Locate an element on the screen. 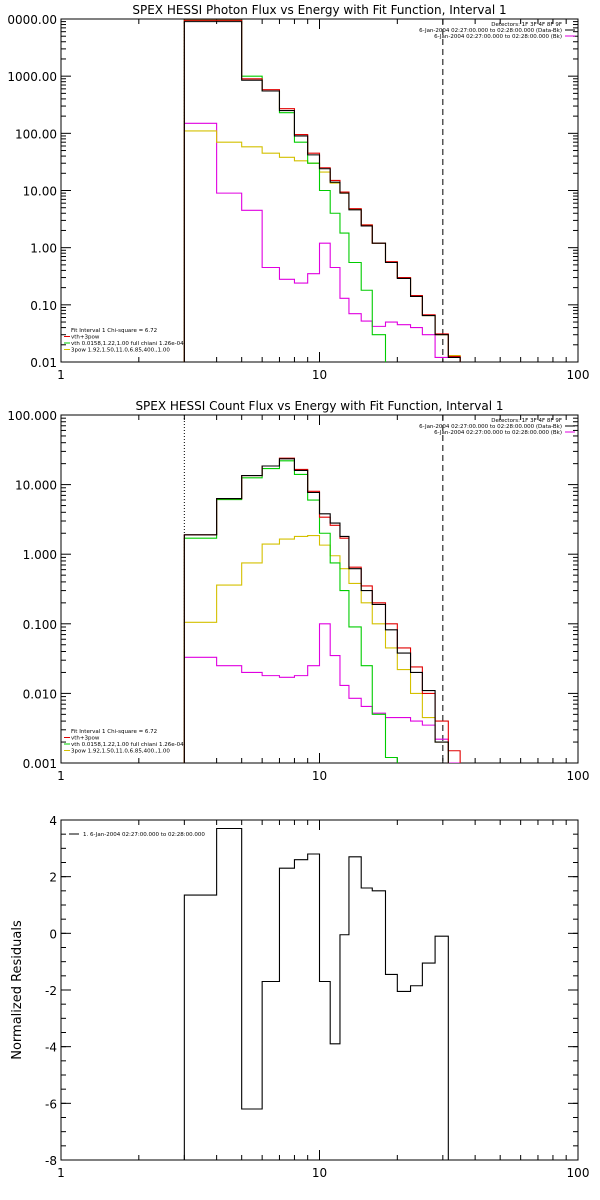  y-tick-label: -8 is located at coordinates (51, 1161).